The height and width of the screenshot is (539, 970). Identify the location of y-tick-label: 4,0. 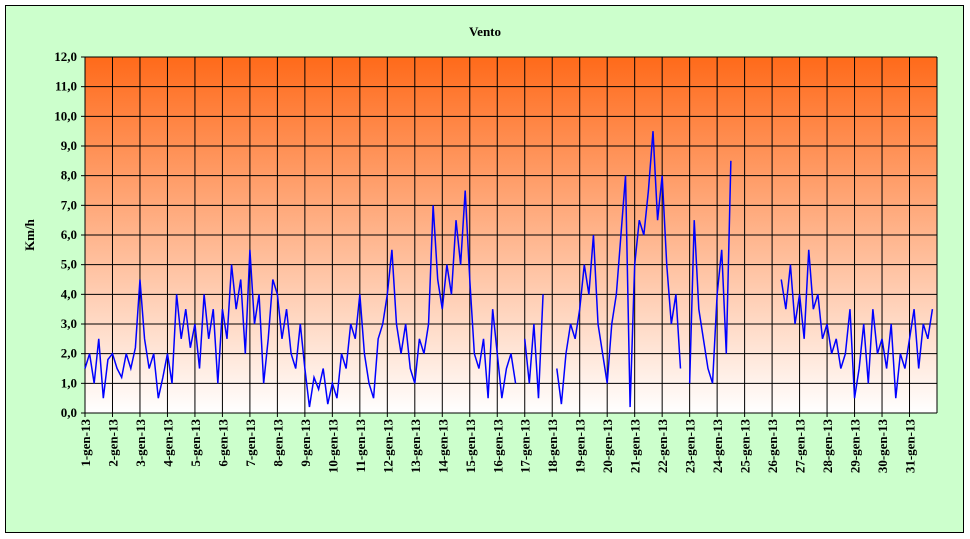
(69, 293).